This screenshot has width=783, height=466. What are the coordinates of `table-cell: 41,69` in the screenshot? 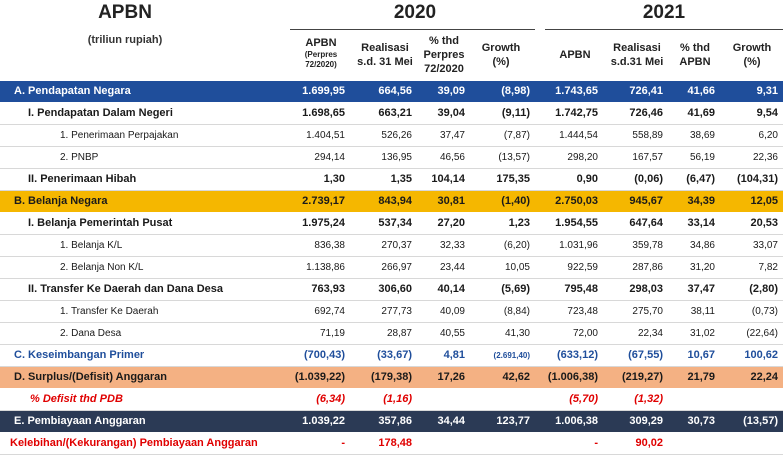 It's located at (701, 113).